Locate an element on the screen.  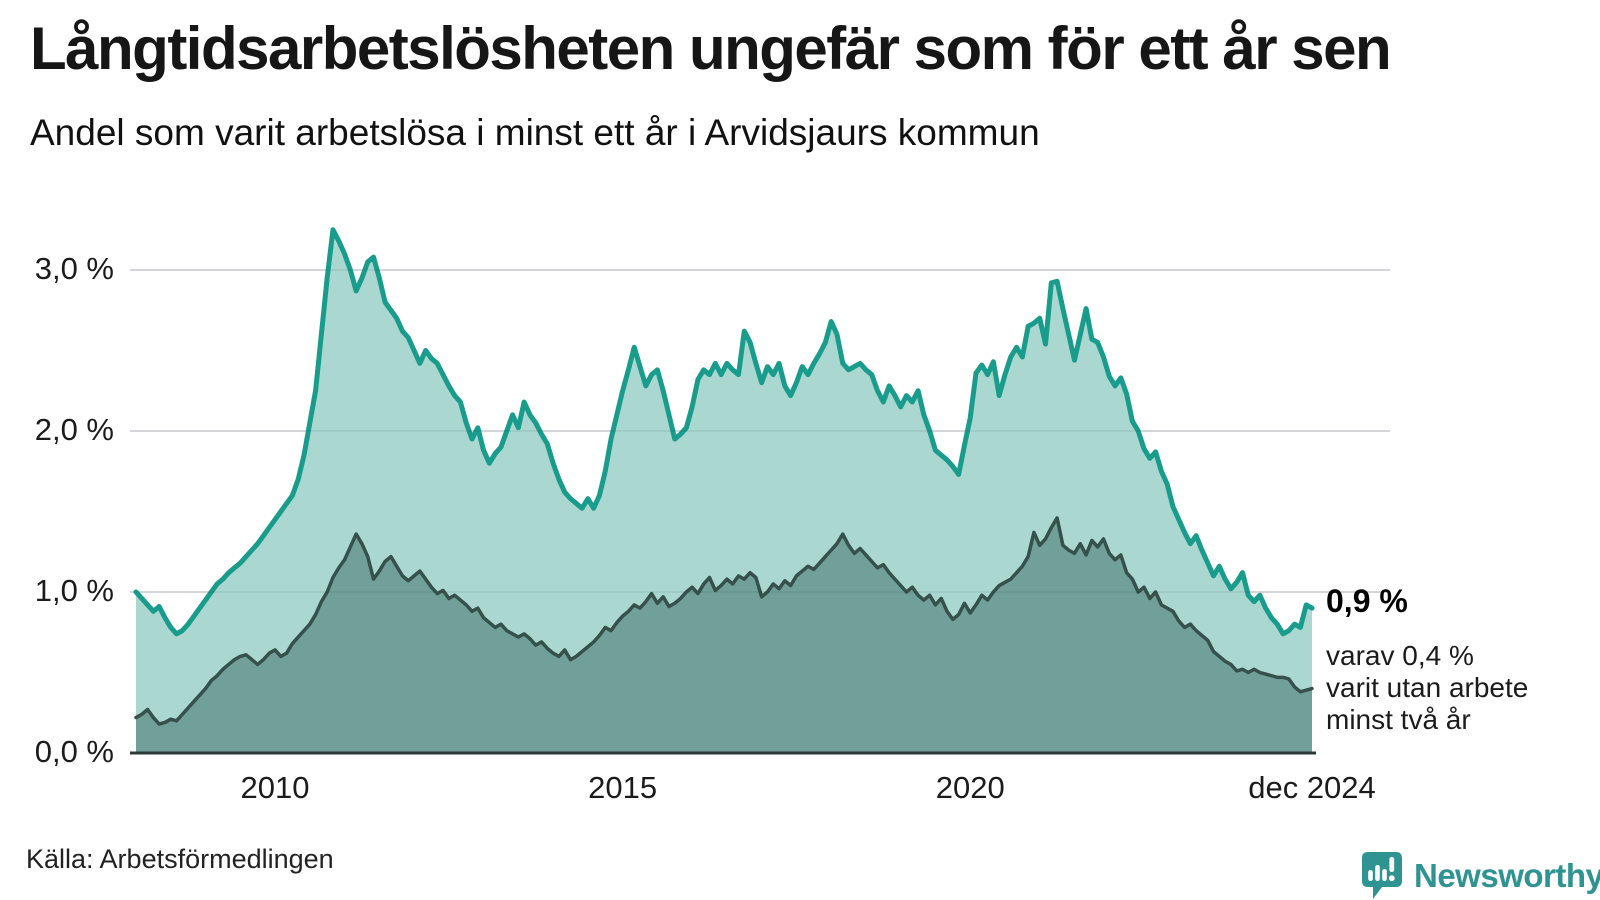
latest-value-detail: varav 0,4 % varit utan arbete minst två år is located at coordinates (1427, 688).